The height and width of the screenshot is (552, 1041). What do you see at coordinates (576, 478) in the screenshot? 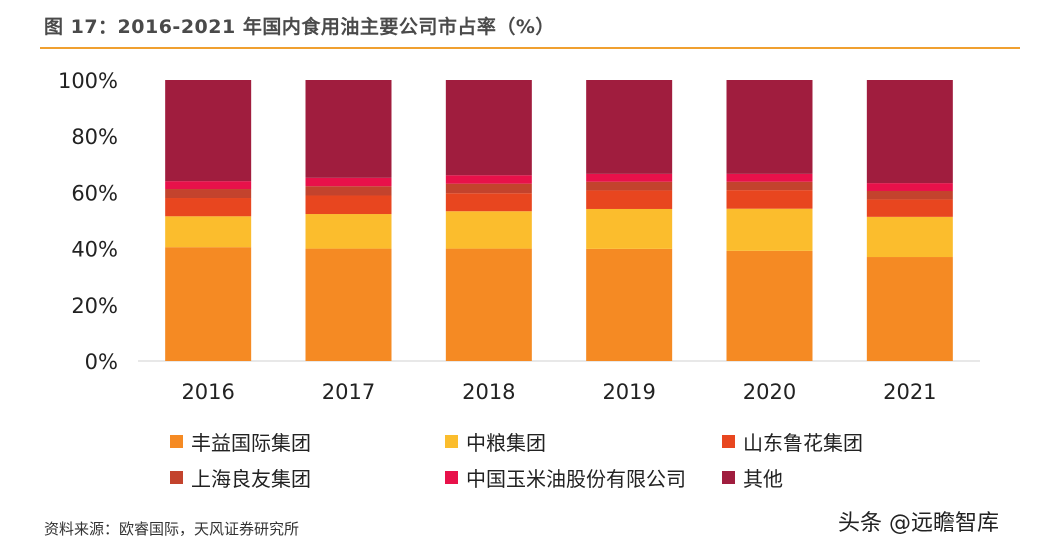
I see `legend-label: 中国玉米油股份有限公司` at bounding box center [576, 478].